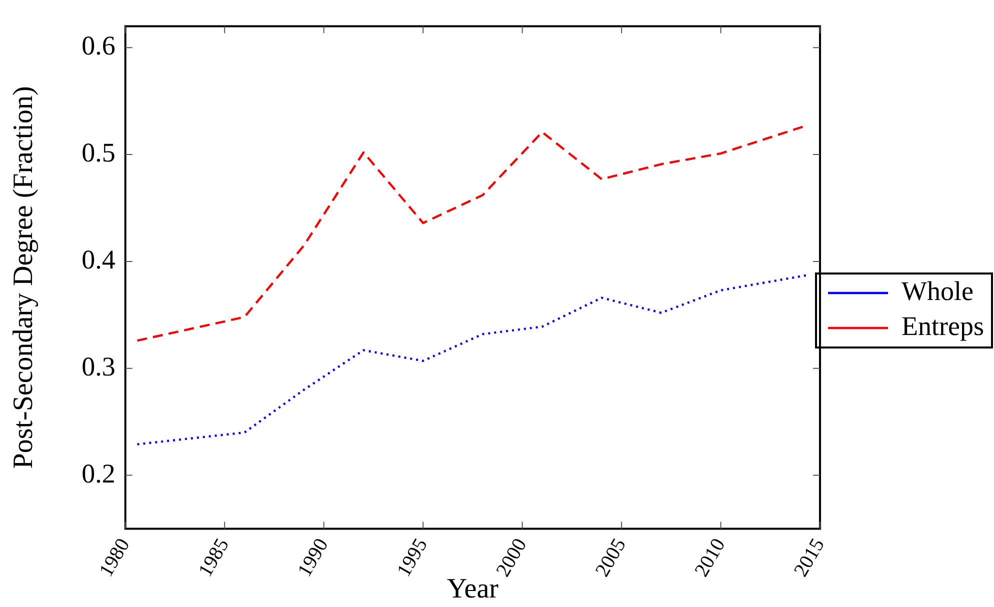 The height and width of the screenshot is (607, 994). What do you see at coordinates (24, 277) in the screenshot?
I see `y-axis-title: Post-Secondary Degree (Fraction)` at bounding box center [24, 277].